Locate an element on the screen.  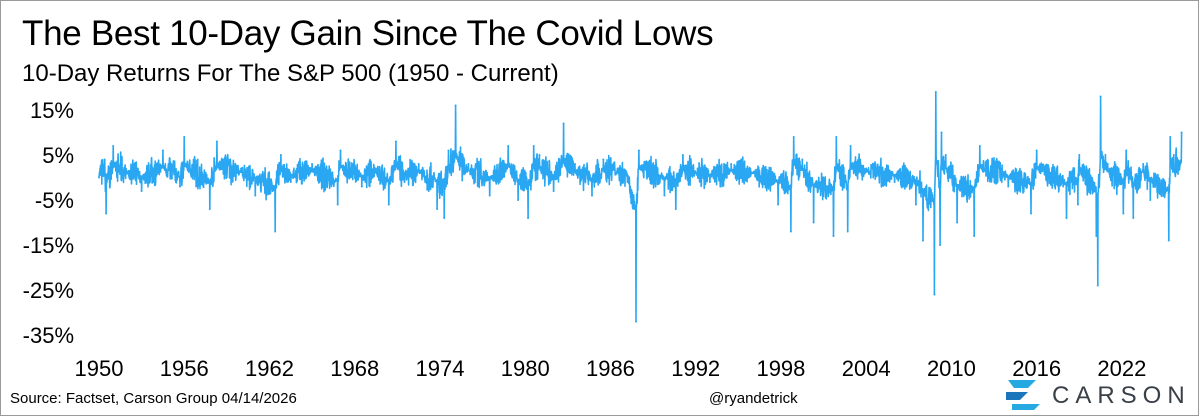
y-tick-label: -5% is located at coordinates (54, 200).